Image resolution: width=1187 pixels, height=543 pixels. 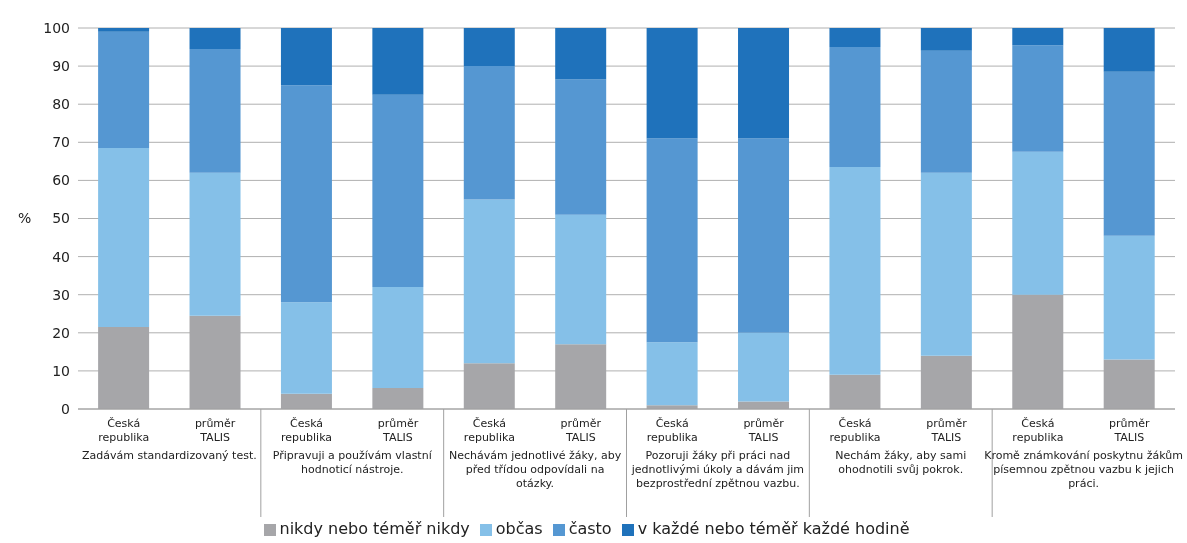 I want to click on text: Zadávám standardizovaný test., so click(x=169, y=455).